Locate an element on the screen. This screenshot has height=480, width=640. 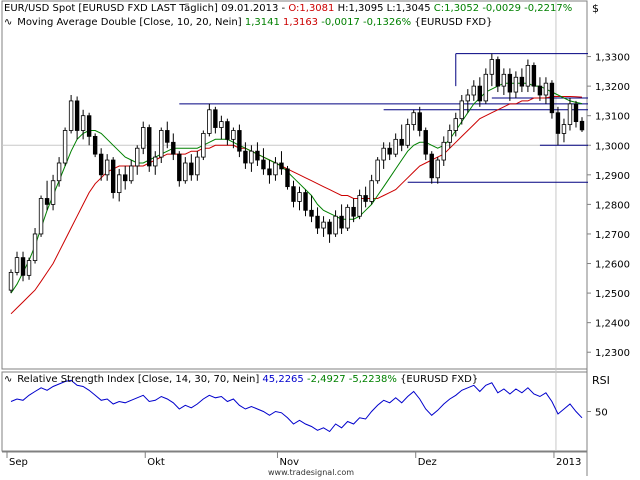
watermark: www.tradesignal.com is located at coordinates (311, 472).